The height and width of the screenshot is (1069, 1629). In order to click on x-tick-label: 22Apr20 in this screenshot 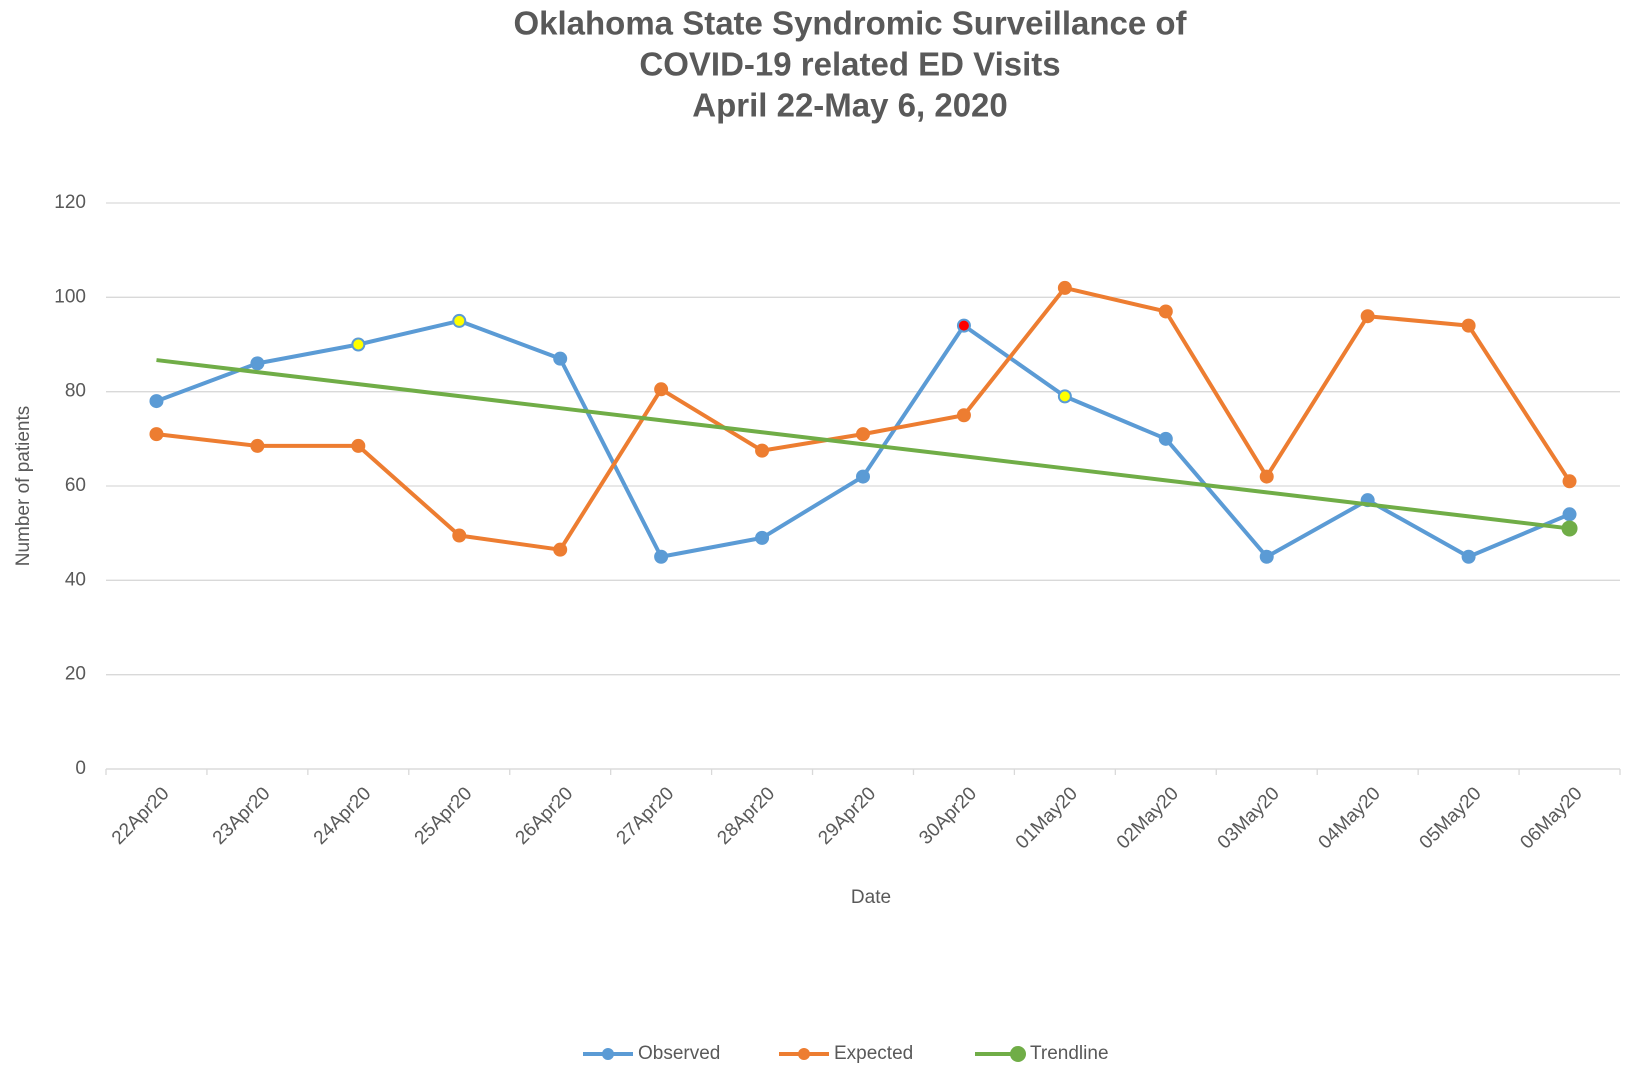, I will do `click(141, 816)`.